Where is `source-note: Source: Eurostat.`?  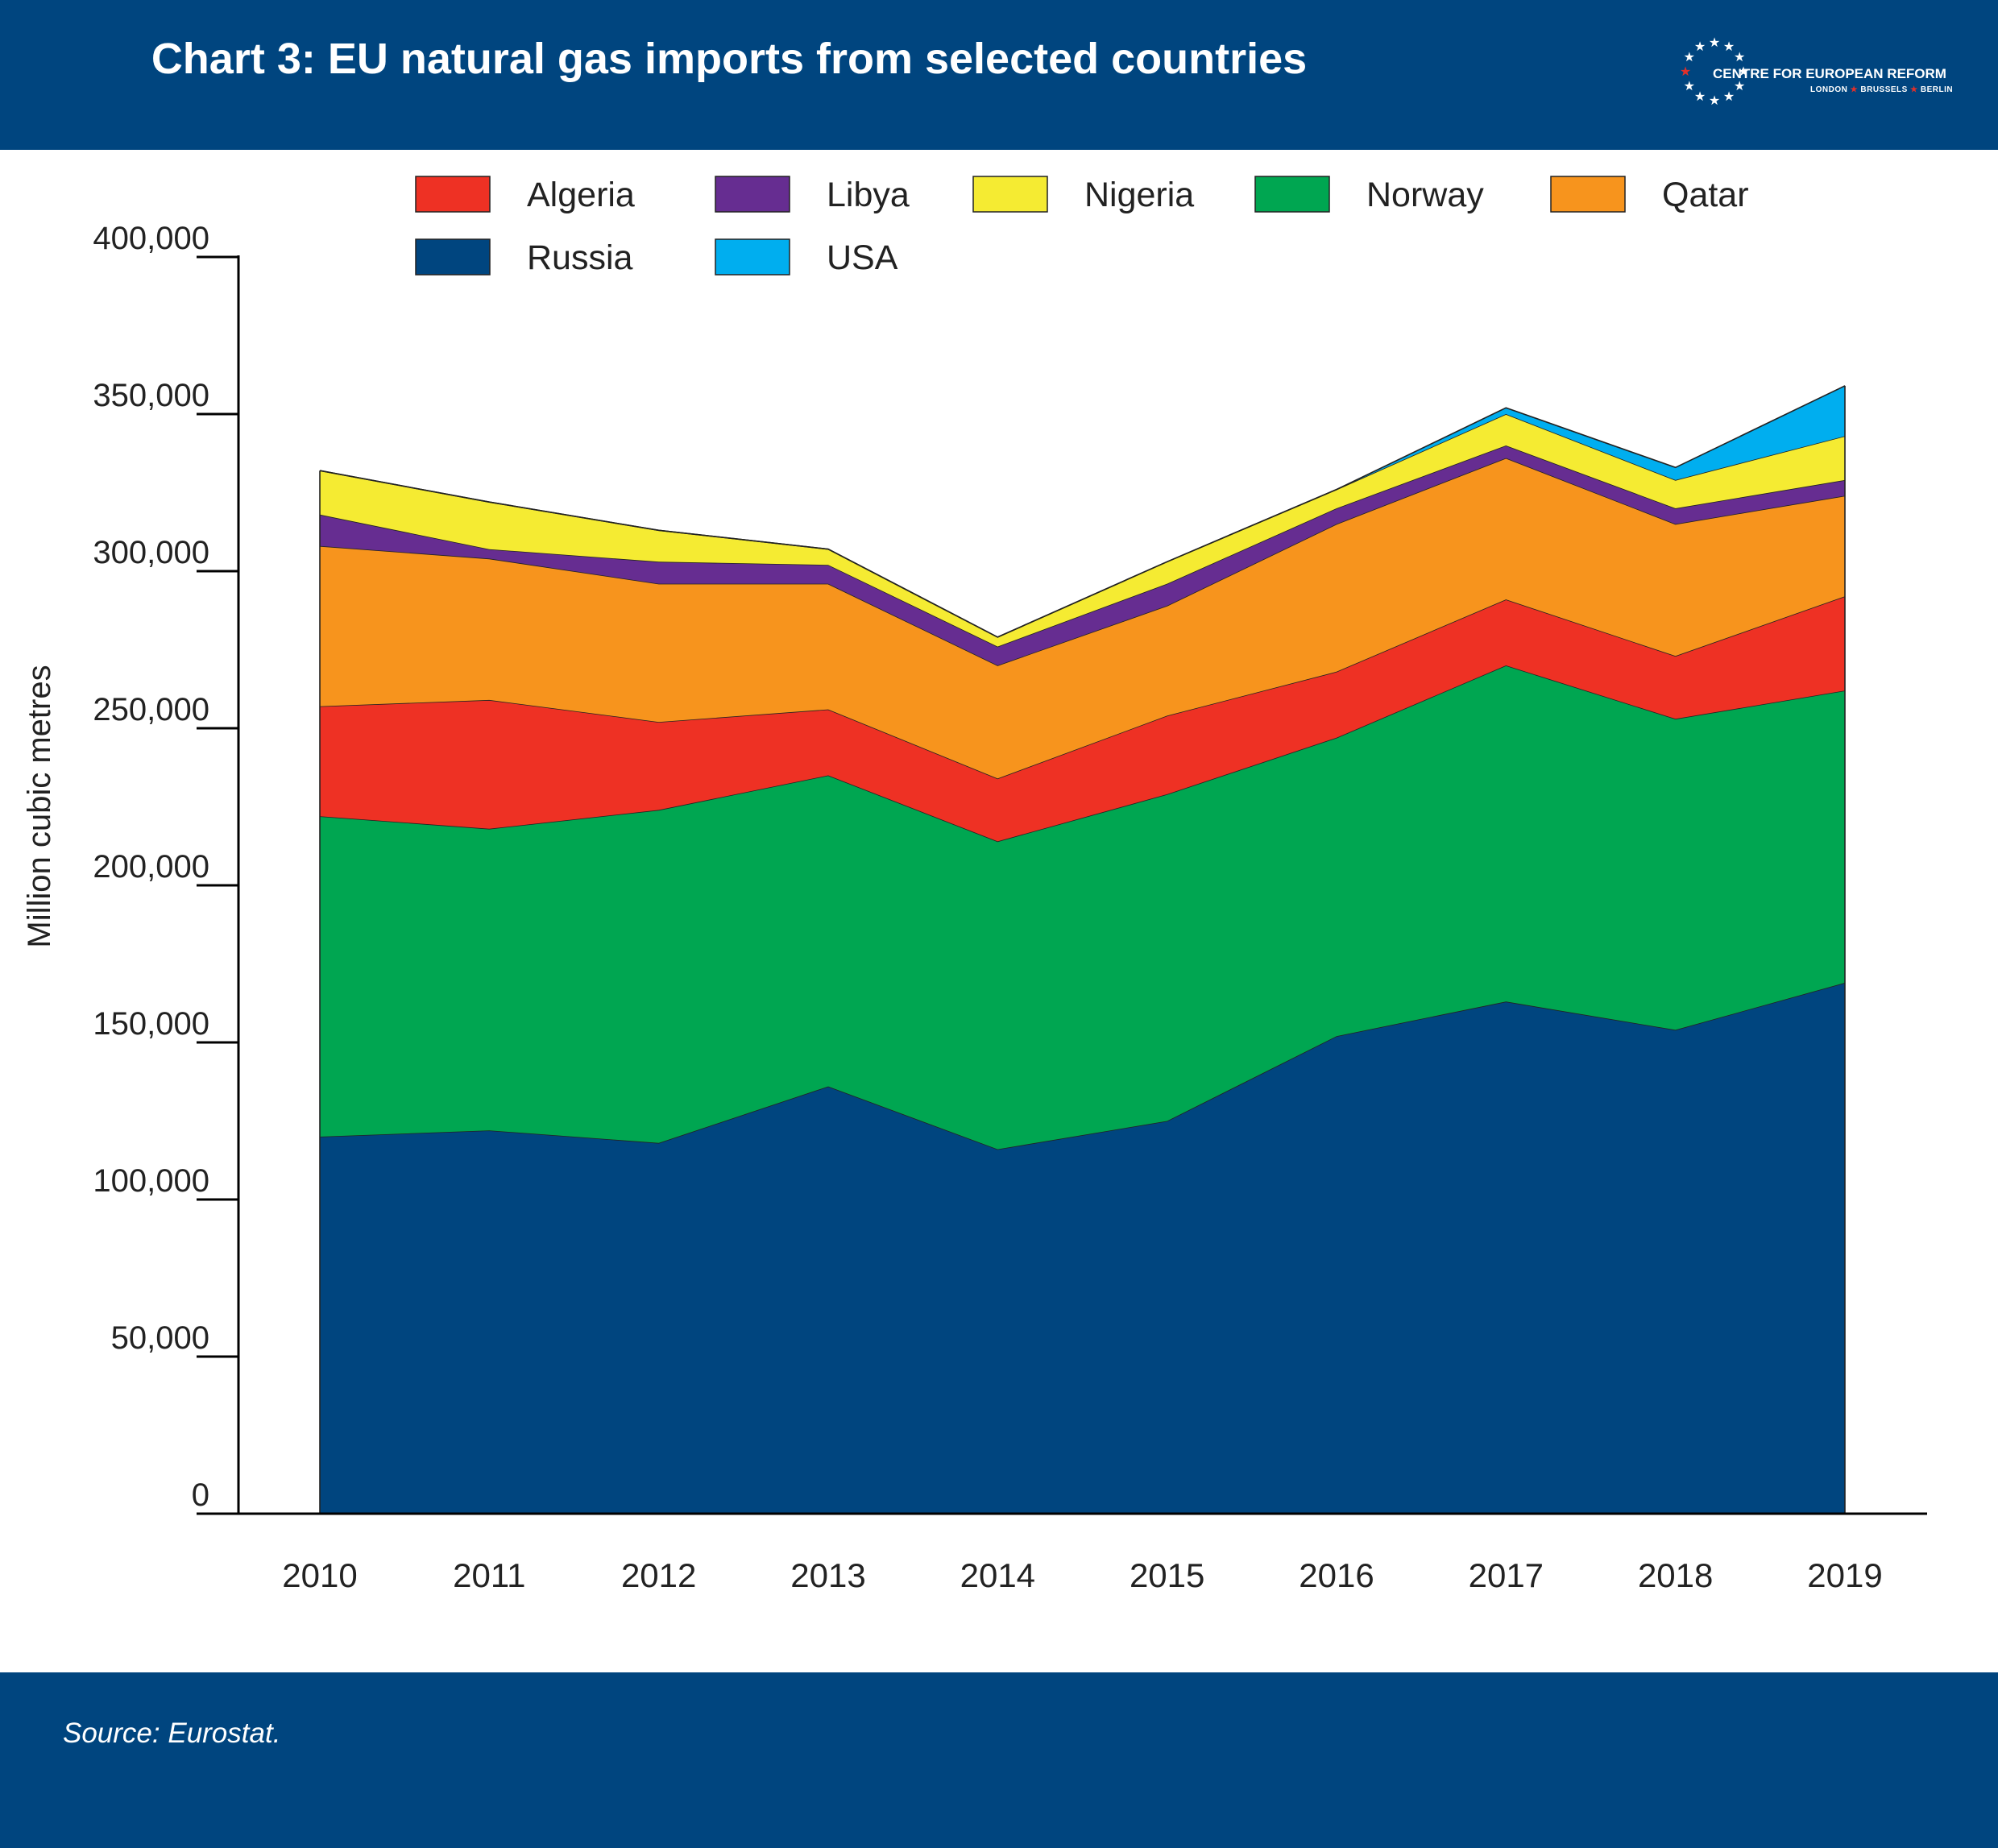
source-note: Source: Eurostat. is located at coordinates (172, 1733).